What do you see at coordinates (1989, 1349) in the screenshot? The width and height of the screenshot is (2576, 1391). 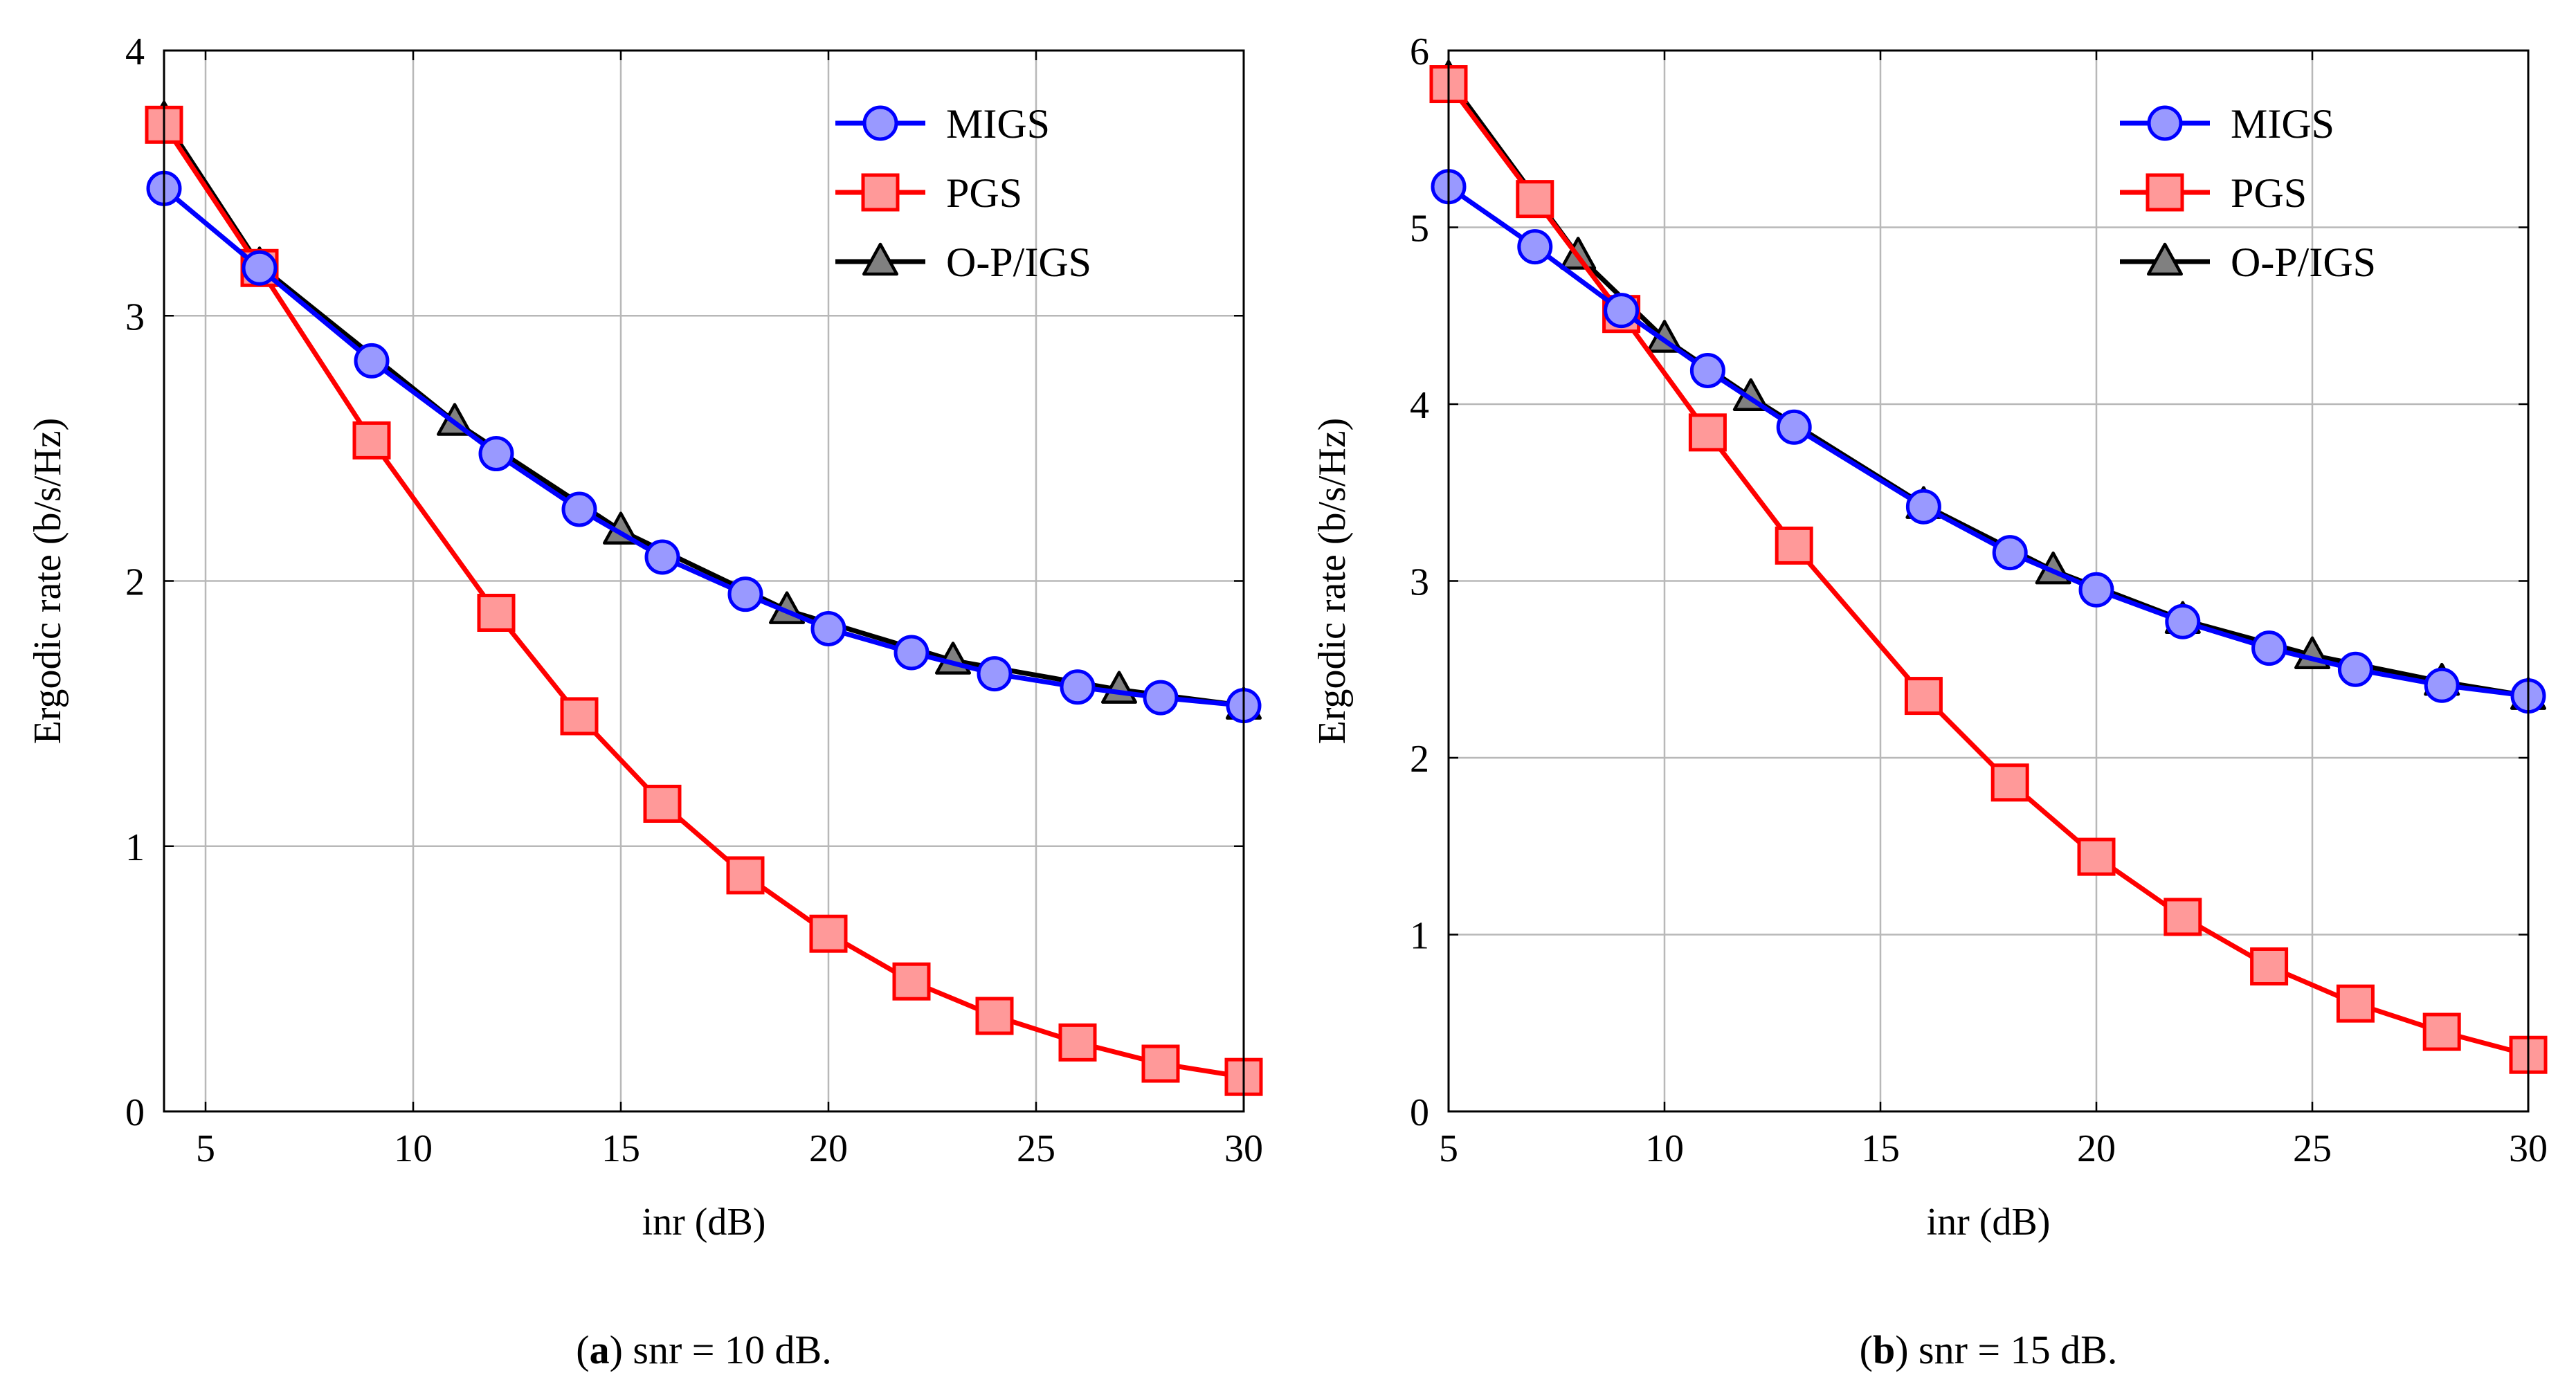 I see `panel-caption: (b) snr = 15 dB.` at bounding box center [1989, 1349].